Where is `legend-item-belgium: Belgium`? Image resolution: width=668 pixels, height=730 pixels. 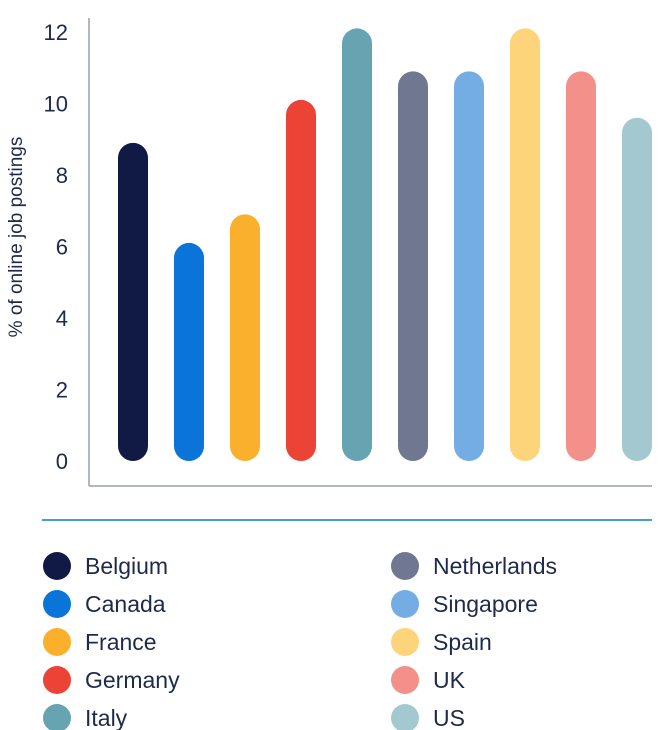 legend-item-belgium: Belgium is located at coordinates (105, 566).